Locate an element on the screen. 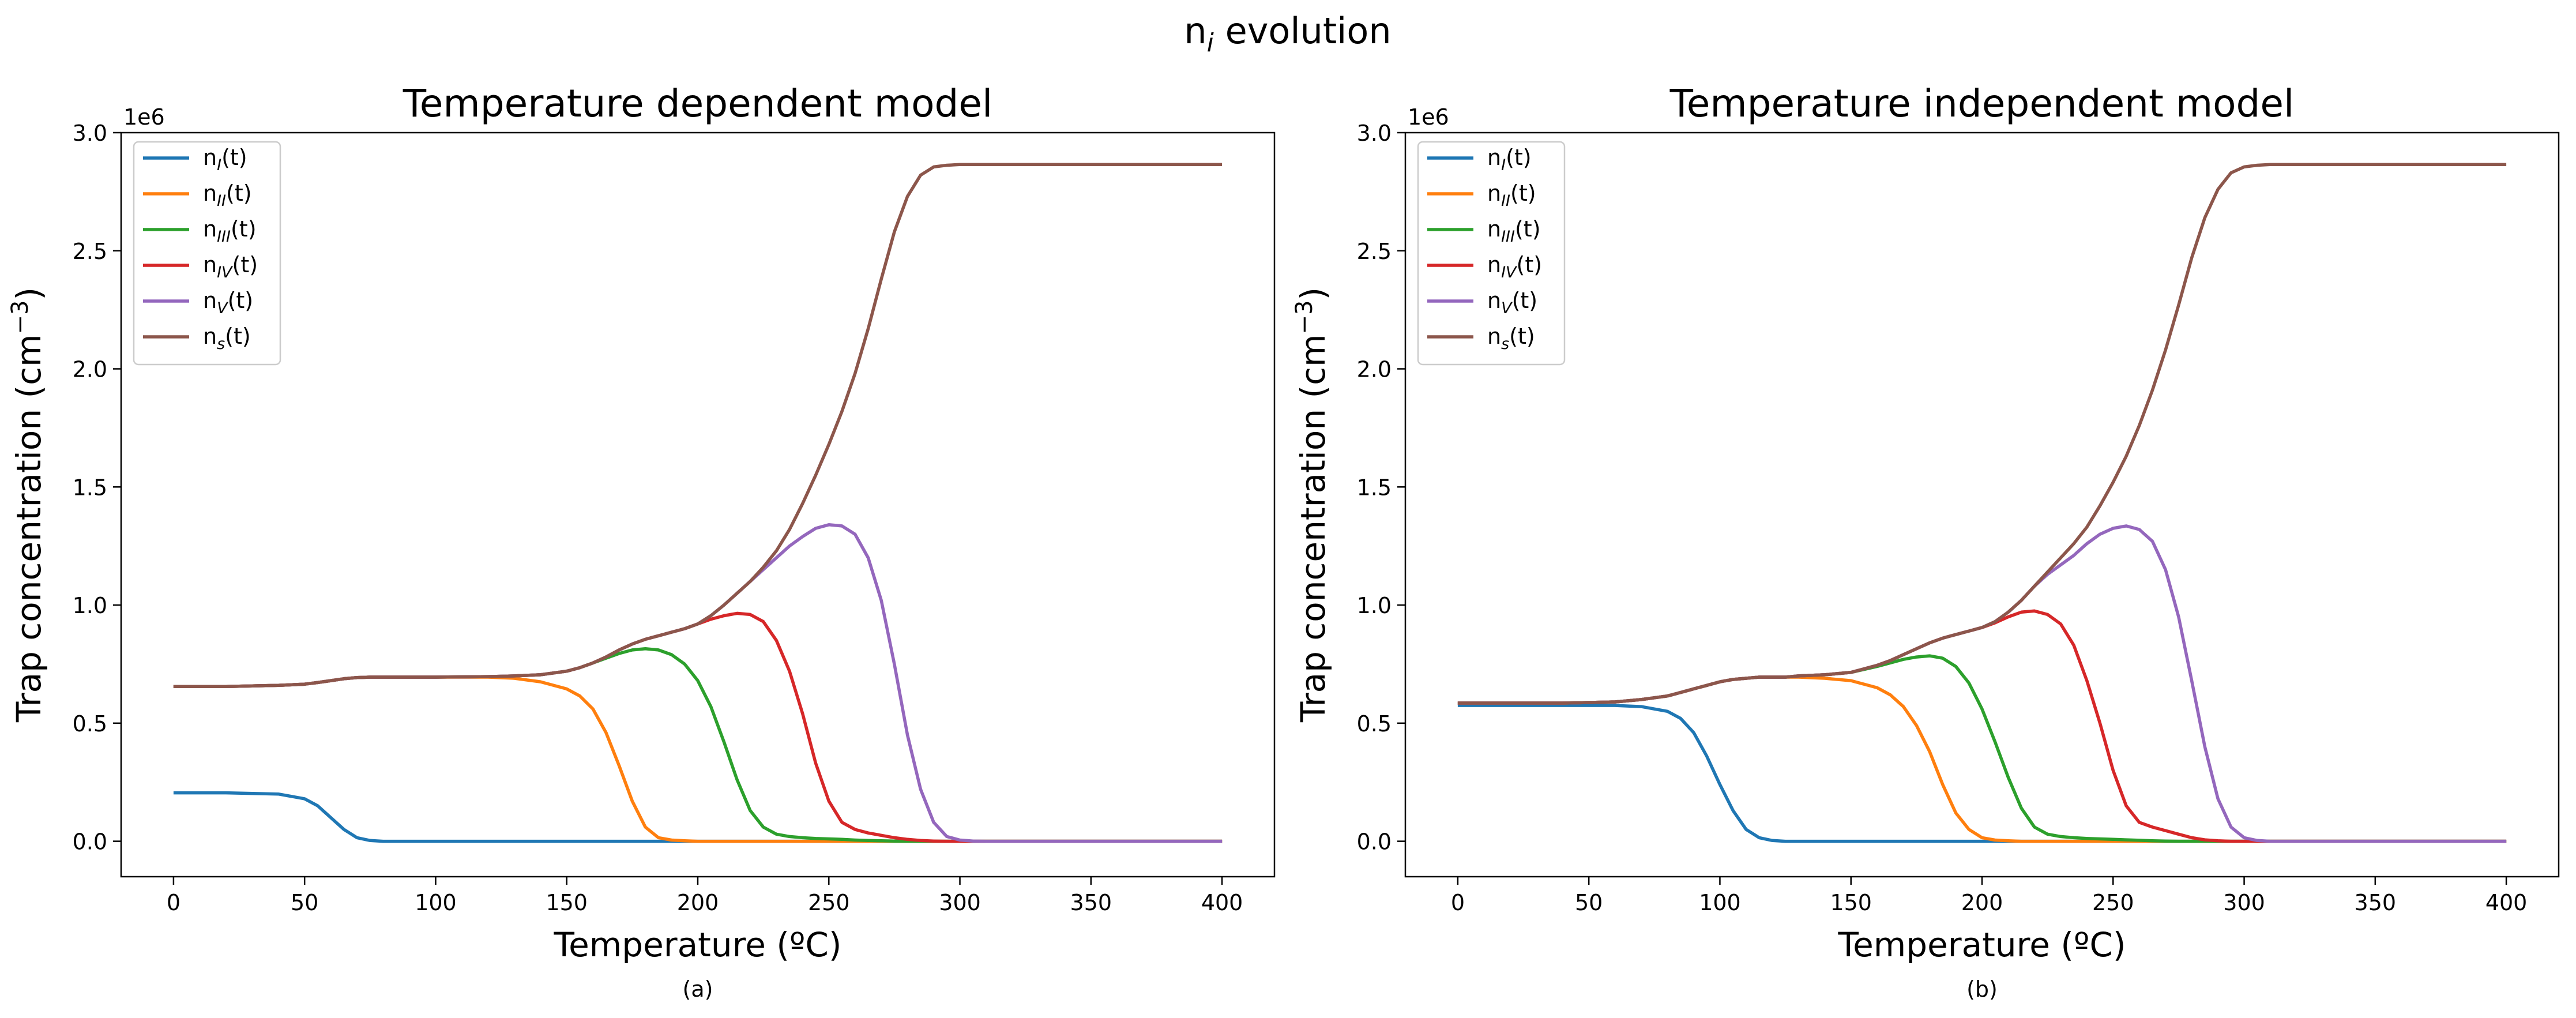  suptitle-rest: evolution is located at coordinates (1303, 31).